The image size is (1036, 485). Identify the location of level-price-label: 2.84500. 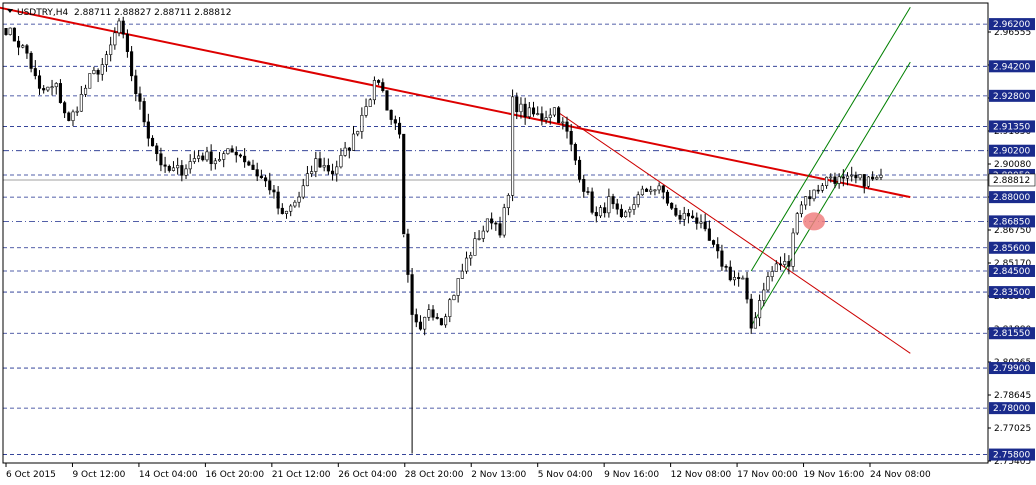
(1011, 272).